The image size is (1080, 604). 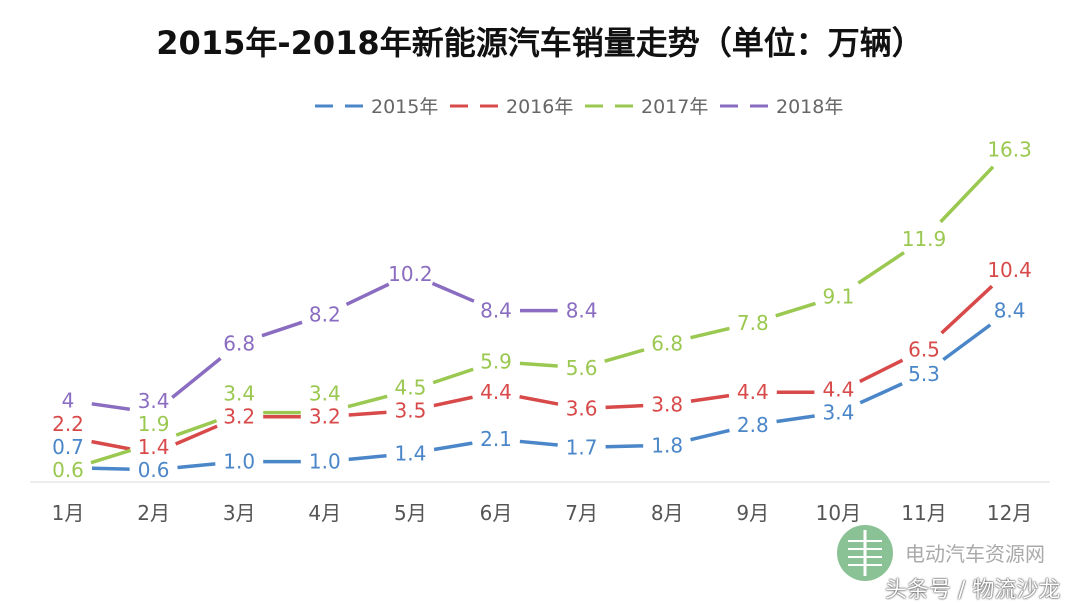 I want to click on data-label: 1.7, so click(x=582, y=447).